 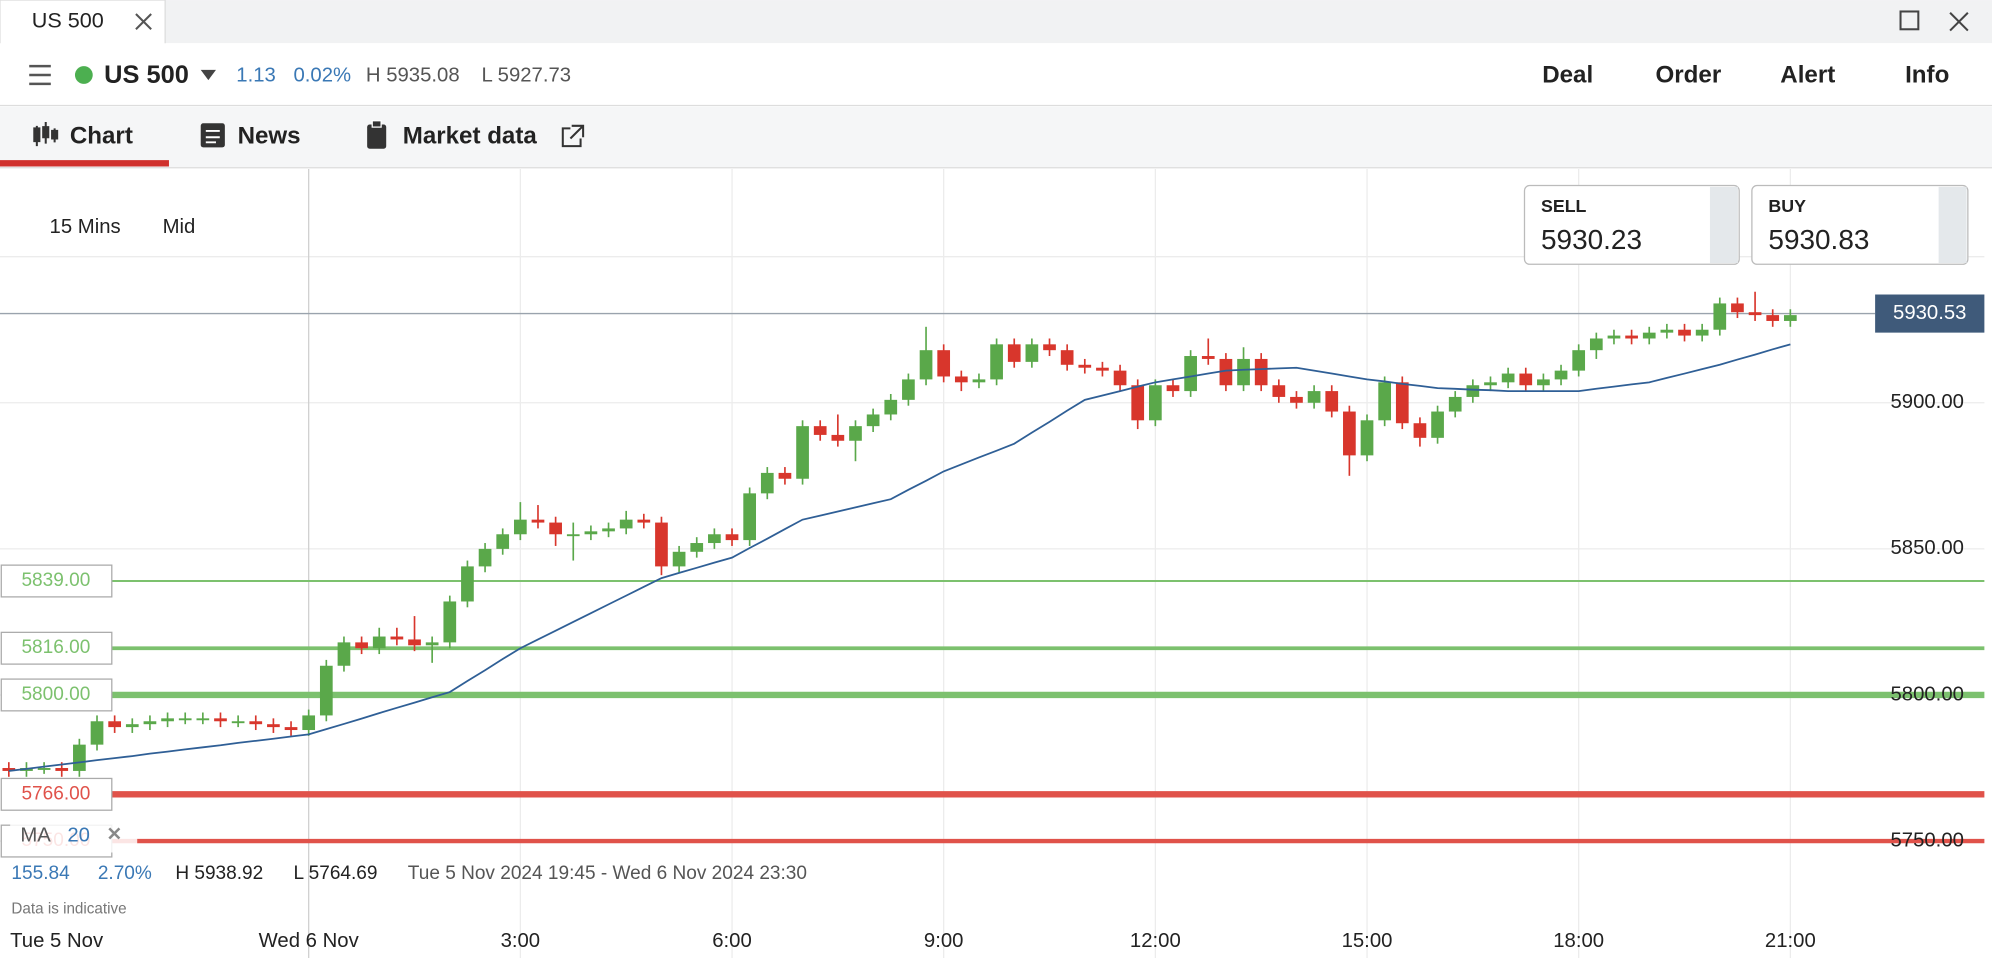 What do you see at coordinates (1952, 225) in the screenshot?
I see `buy-shade` at bounding box center [1952, 225].